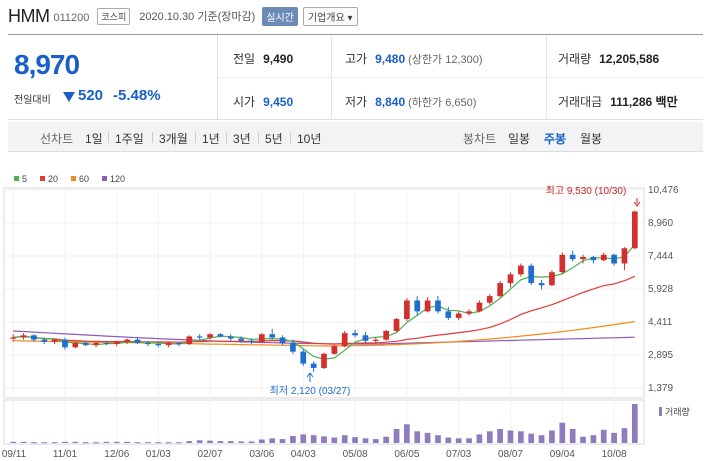 Image resolution: width=705 pixels, height=461 pixels. Describe the element at coordinates (242, 139) in the screenshot. I see `period-3y: 3년` at that location.